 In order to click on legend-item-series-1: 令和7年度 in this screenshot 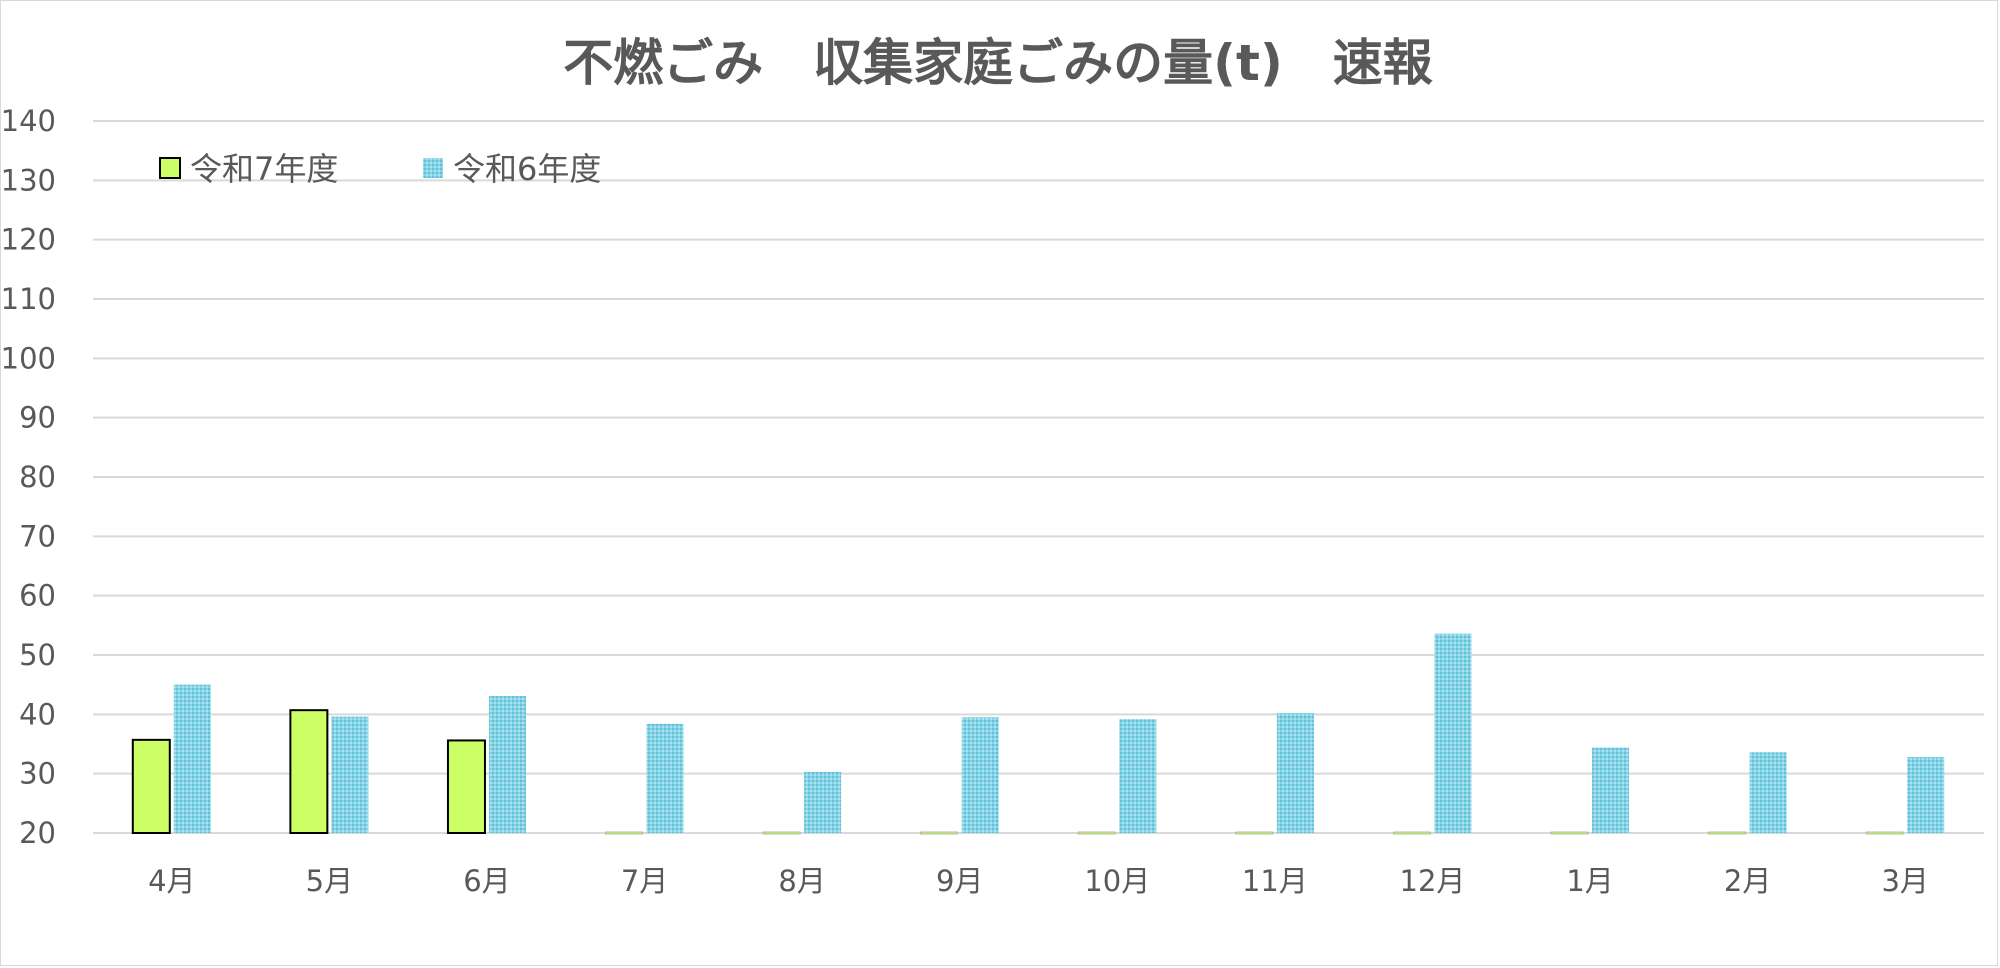, I will do `click(248, 169)`.